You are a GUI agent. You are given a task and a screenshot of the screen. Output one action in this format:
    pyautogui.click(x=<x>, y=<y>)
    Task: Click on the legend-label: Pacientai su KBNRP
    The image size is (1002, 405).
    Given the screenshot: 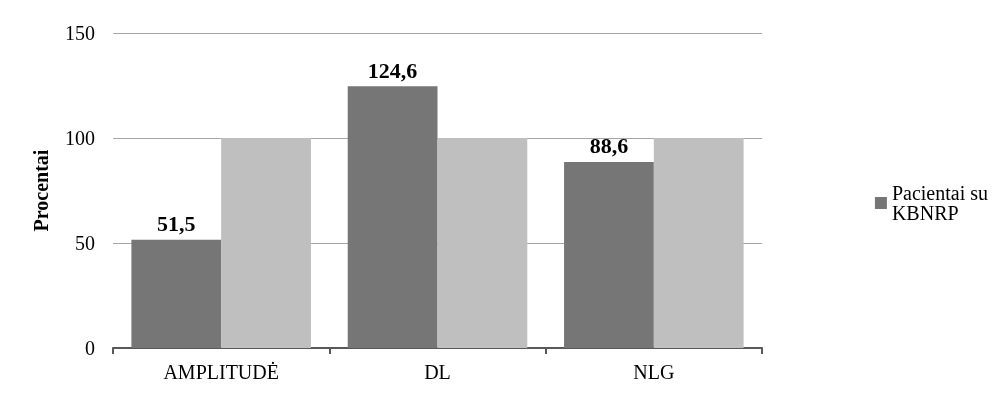 What is the action you would take?
    pyautogui.click(x=942, y=203)
    